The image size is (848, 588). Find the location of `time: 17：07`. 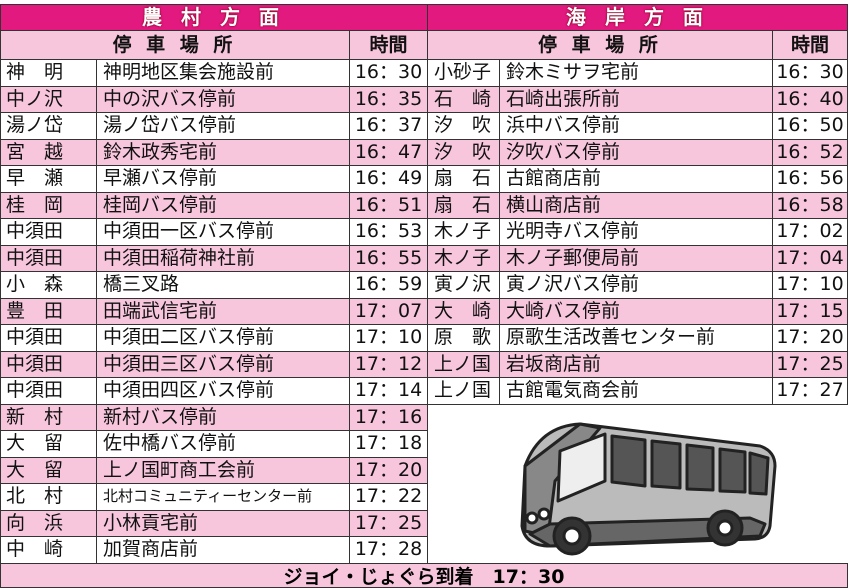

time: 17：07 is located at coordinates (389, 311).